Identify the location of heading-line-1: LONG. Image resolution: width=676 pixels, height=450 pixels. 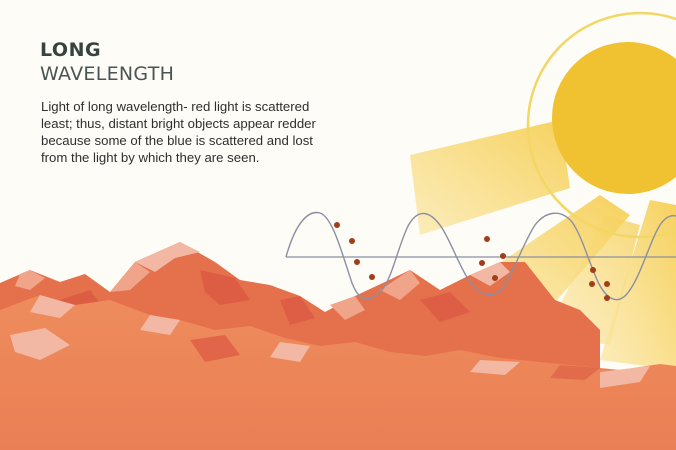
(71, 50).